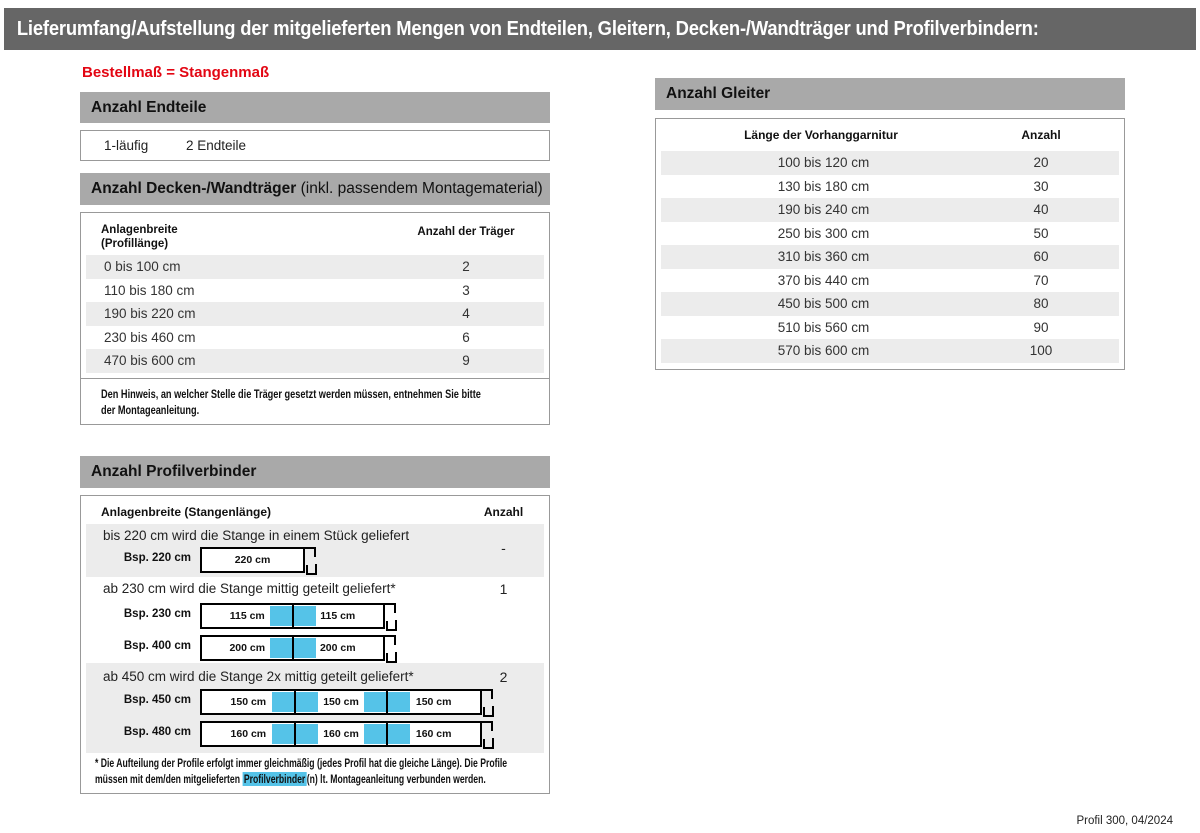 The height and width of the screenshot is (833, 1200). What do you see at coordinates (216, 145) in the screenshot?
I see `endteile-row-value: 2 Endteile` at bounding box center [216, 145].